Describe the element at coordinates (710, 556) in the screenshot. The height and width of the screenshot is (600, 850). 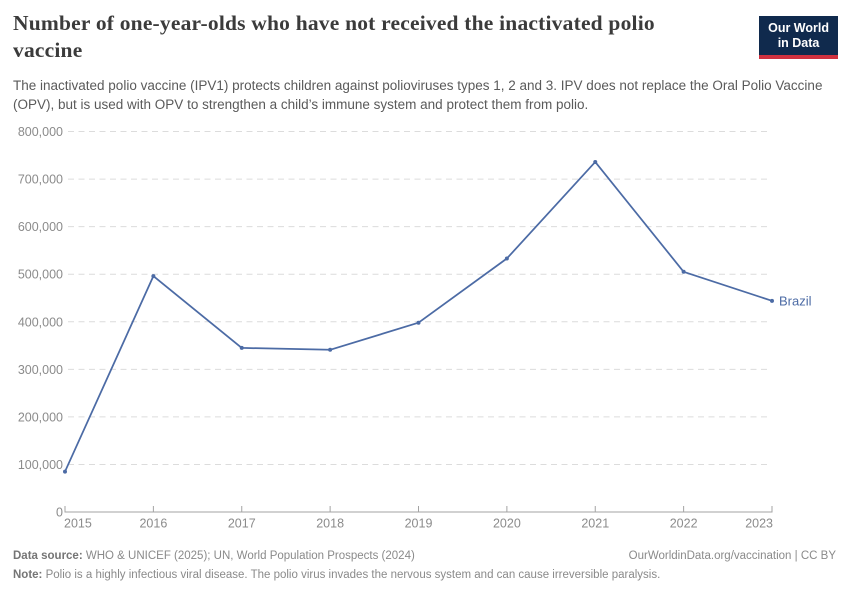
I see `attribution-link: OurWorldinData.org/vaccination` at that location.